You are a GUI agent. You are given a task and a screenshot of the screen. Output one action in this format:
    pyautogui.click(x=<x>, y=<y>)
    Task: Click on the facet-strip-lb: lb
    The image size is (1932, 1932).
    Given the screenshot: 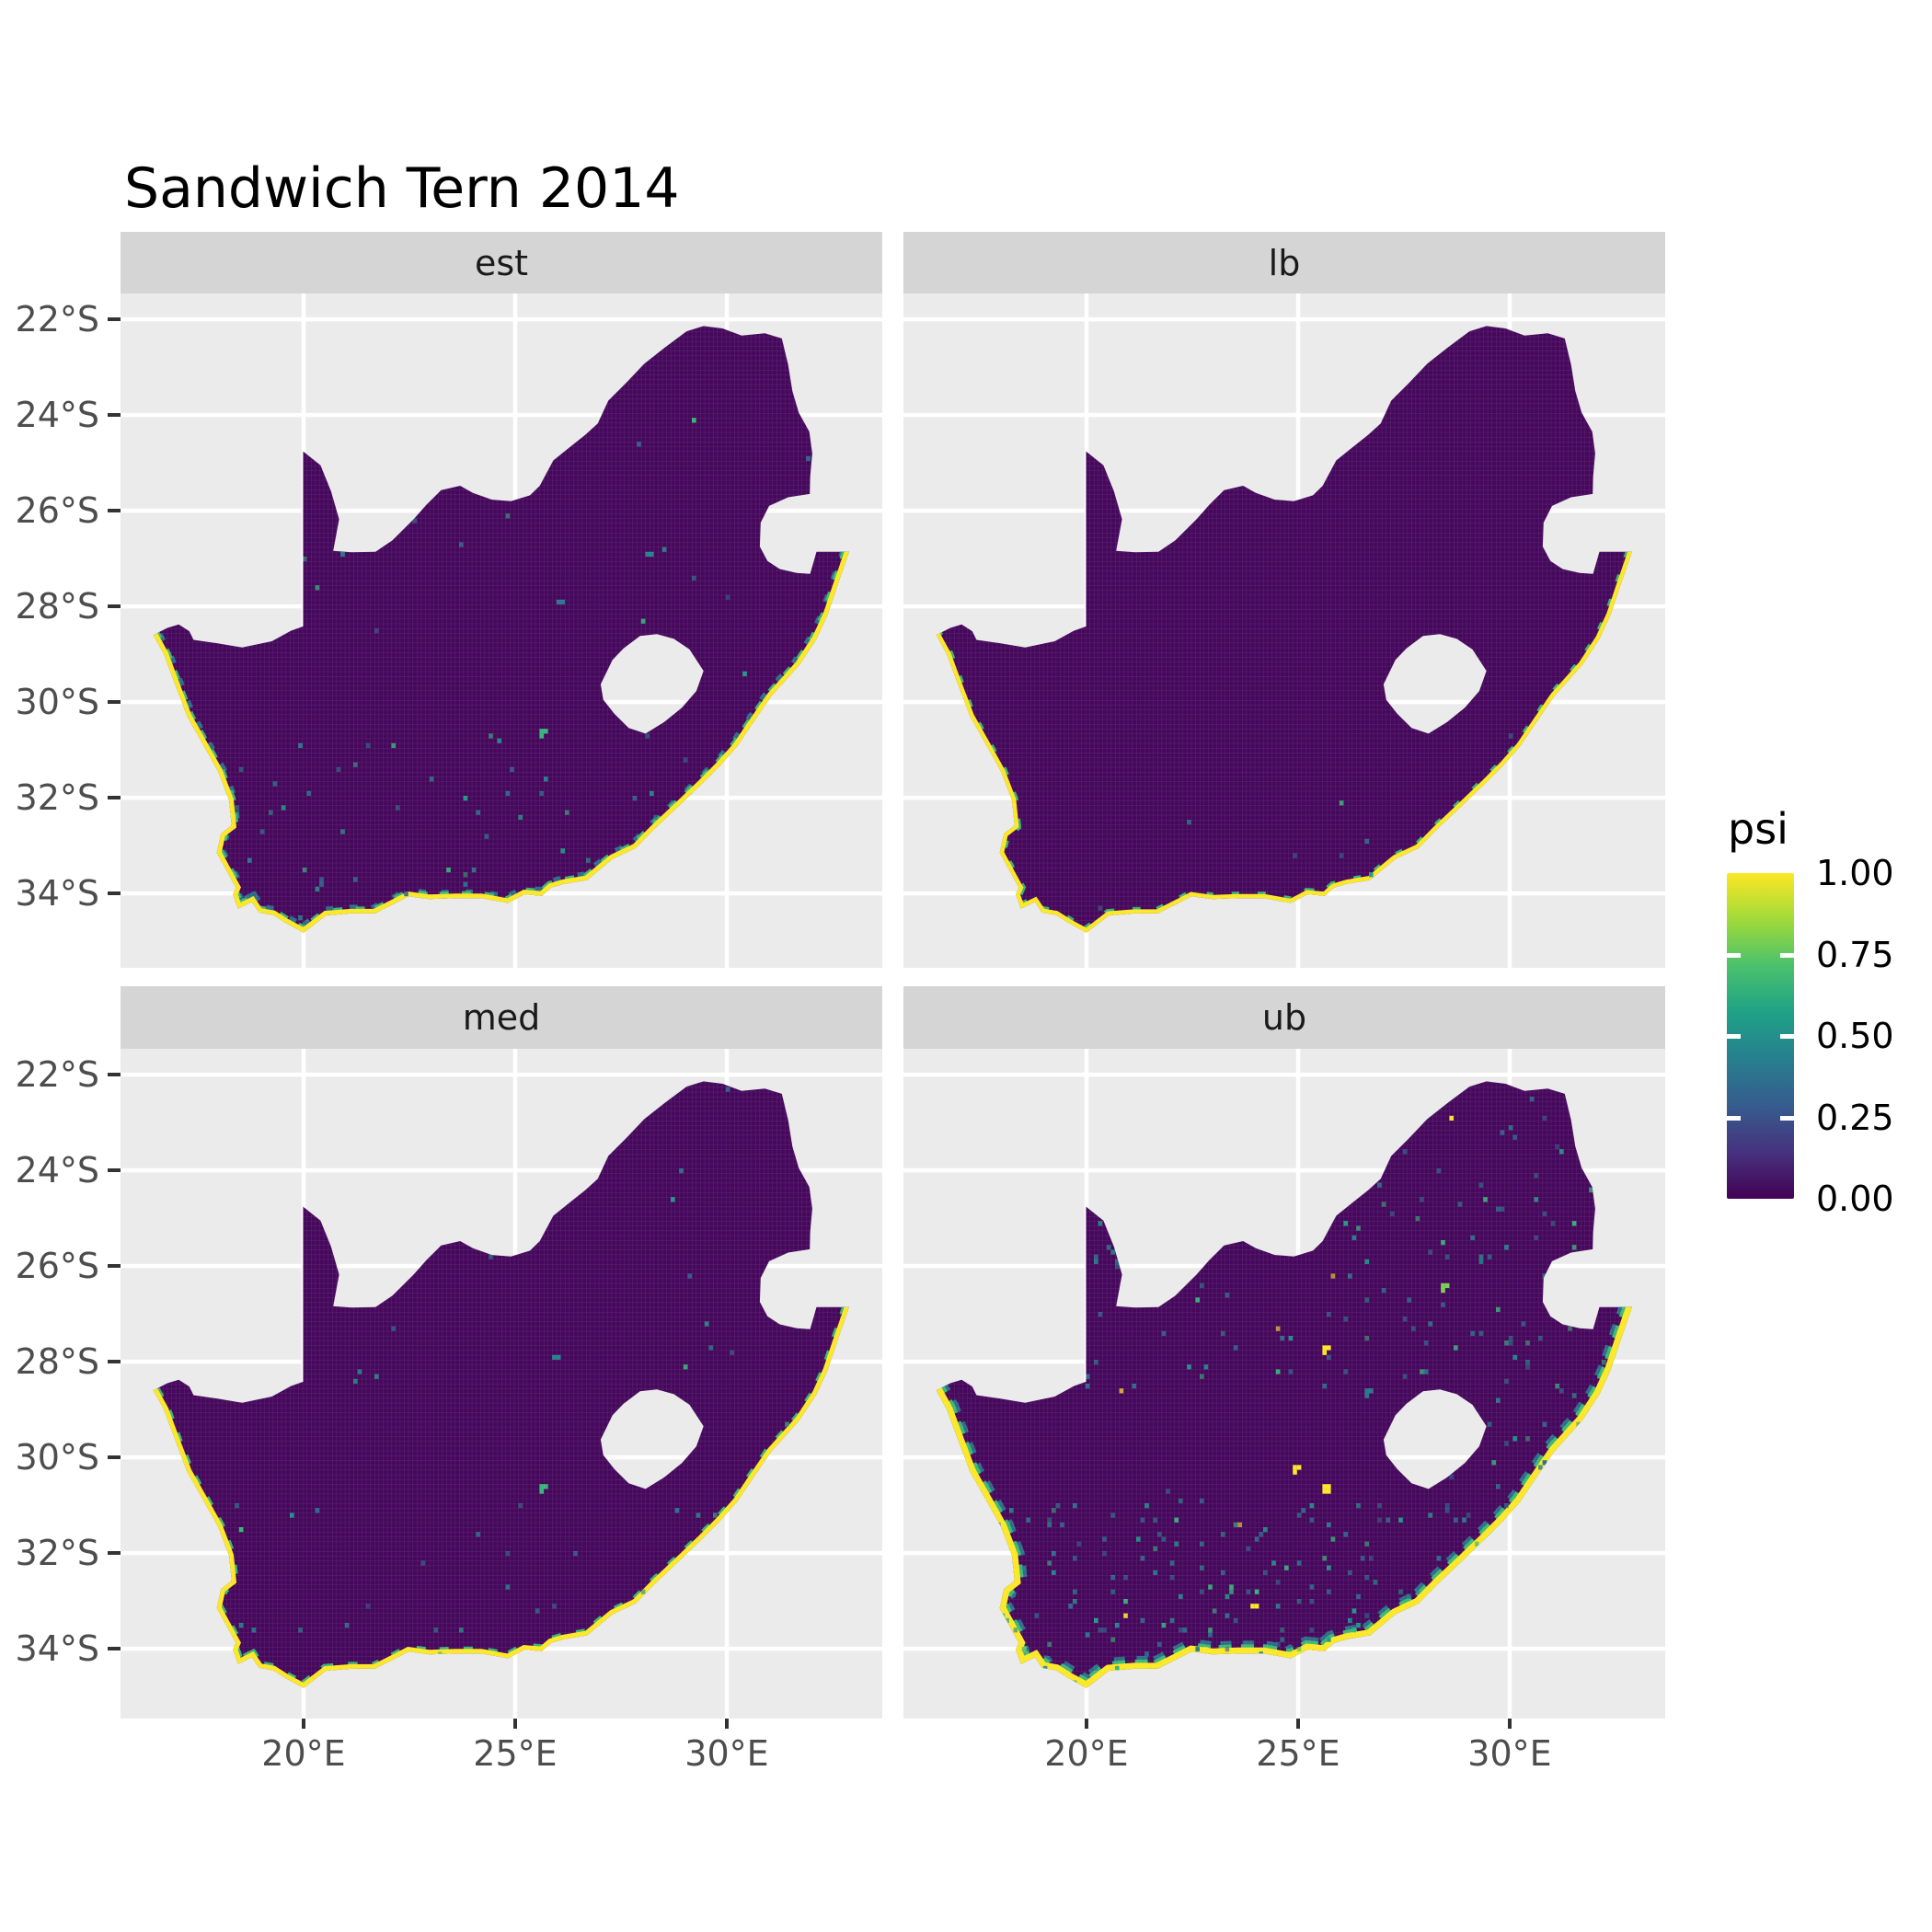 What is the action you would take?
    pyautogui.click(x=1284, y=262)
    